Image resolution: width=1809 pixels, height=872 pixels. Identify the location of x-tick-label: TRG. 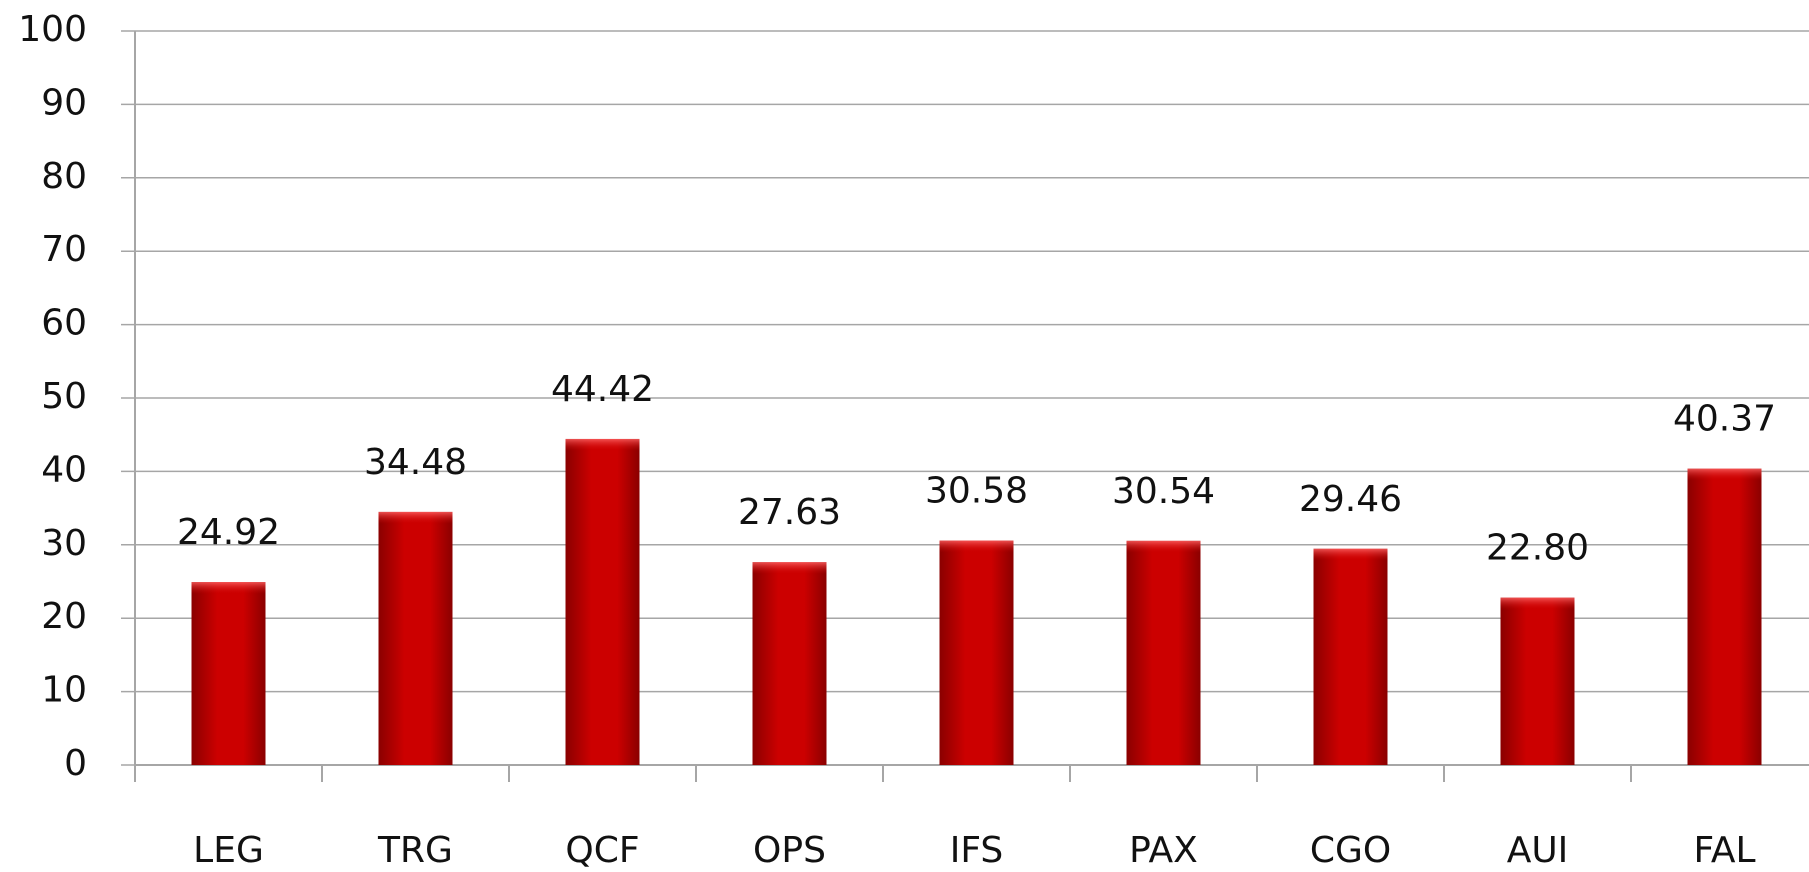
(415, 850).